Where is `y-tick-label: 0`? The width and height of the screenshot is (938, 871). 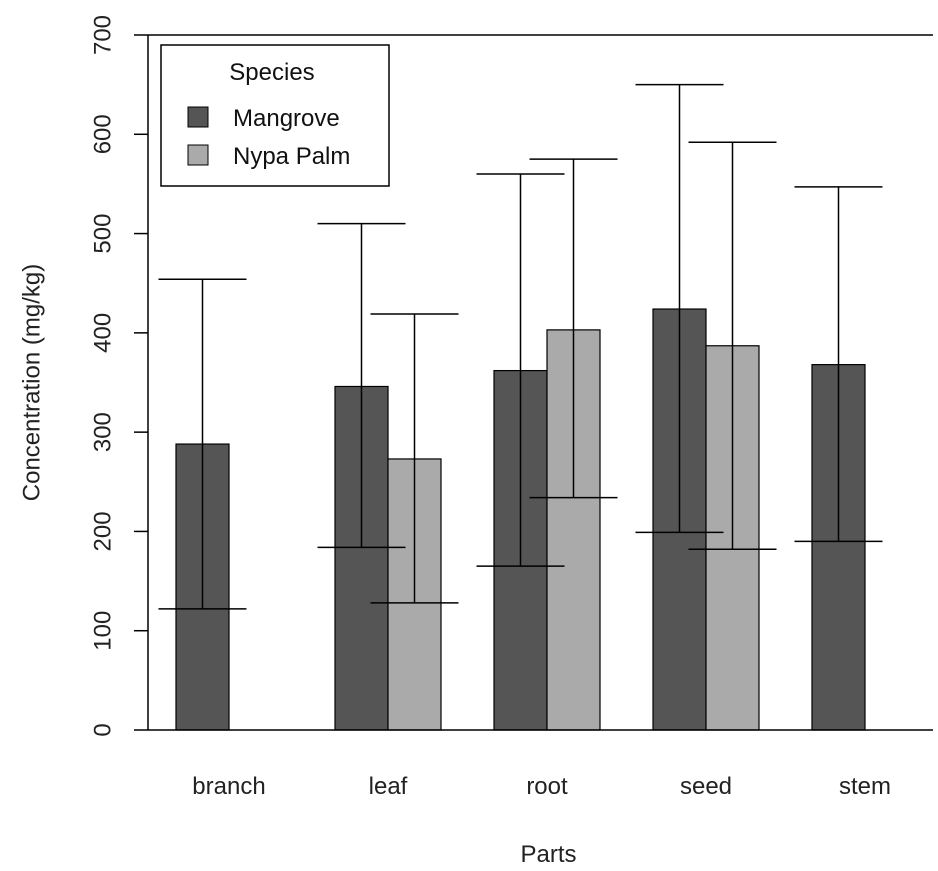 y-tick-label: 0 is located at coordinates (102, 729).